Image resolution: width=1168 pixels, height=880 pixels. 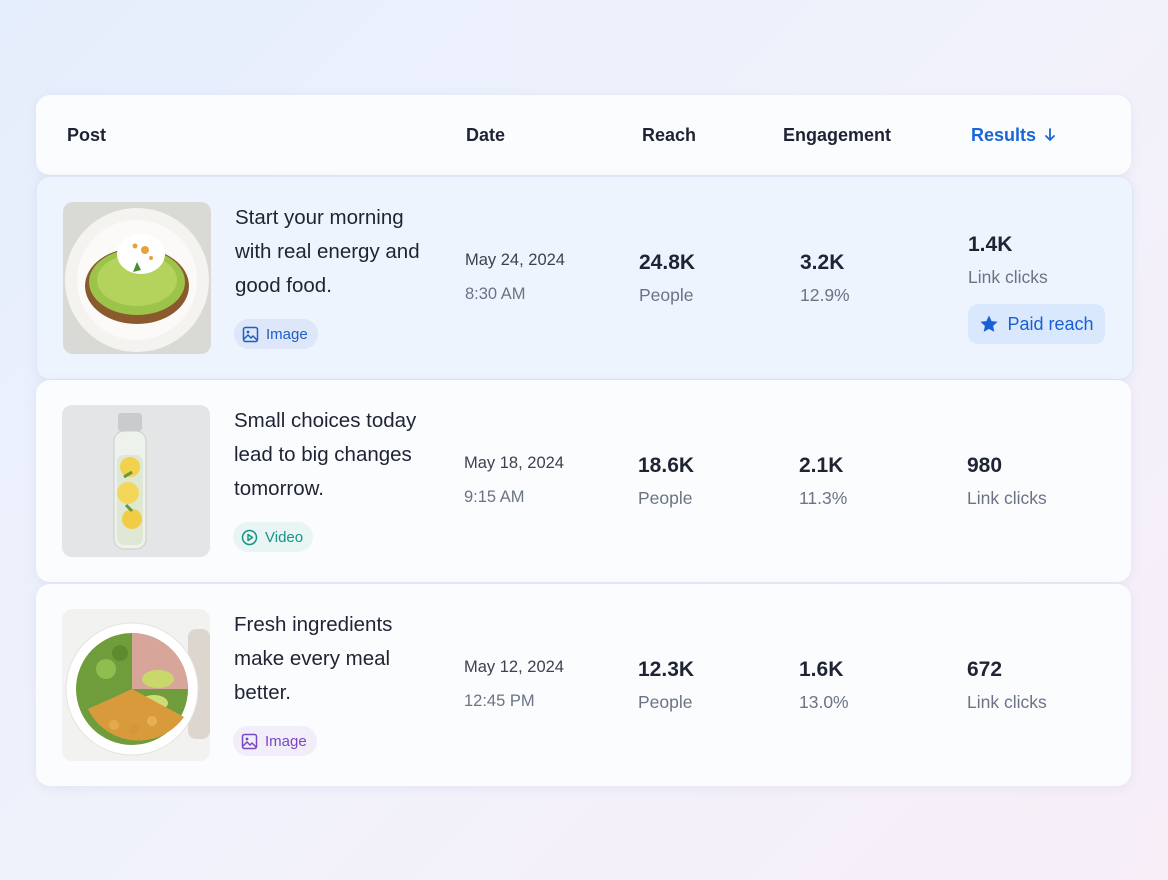 What do you see at coordinates (284, 537) in the screenshot?
I see `media-tag-text: Video` at bounding box center [284, 537].